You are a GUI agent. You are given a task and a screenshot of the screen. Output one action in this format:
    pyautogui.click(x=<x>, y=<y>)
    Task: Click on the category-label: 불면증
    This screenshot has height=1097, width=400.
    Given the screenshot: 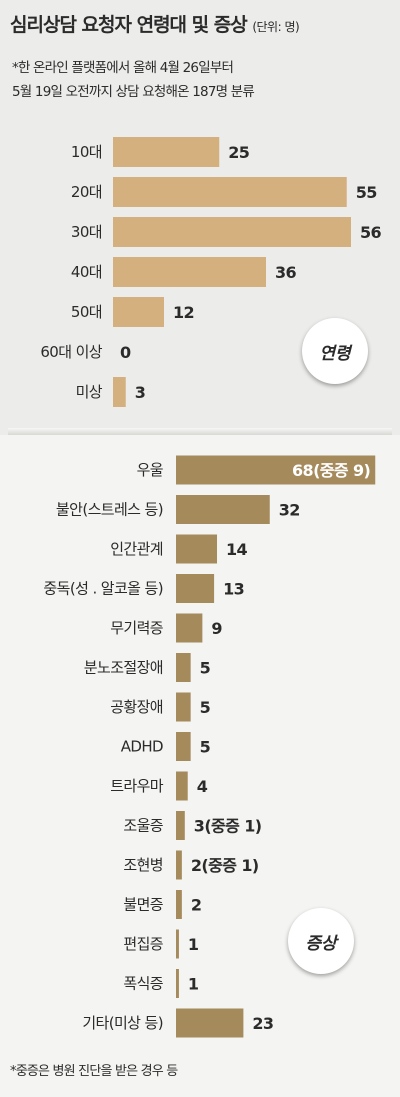 What is the action you would take?
    pyautogui.click(x=143, y=905)
    